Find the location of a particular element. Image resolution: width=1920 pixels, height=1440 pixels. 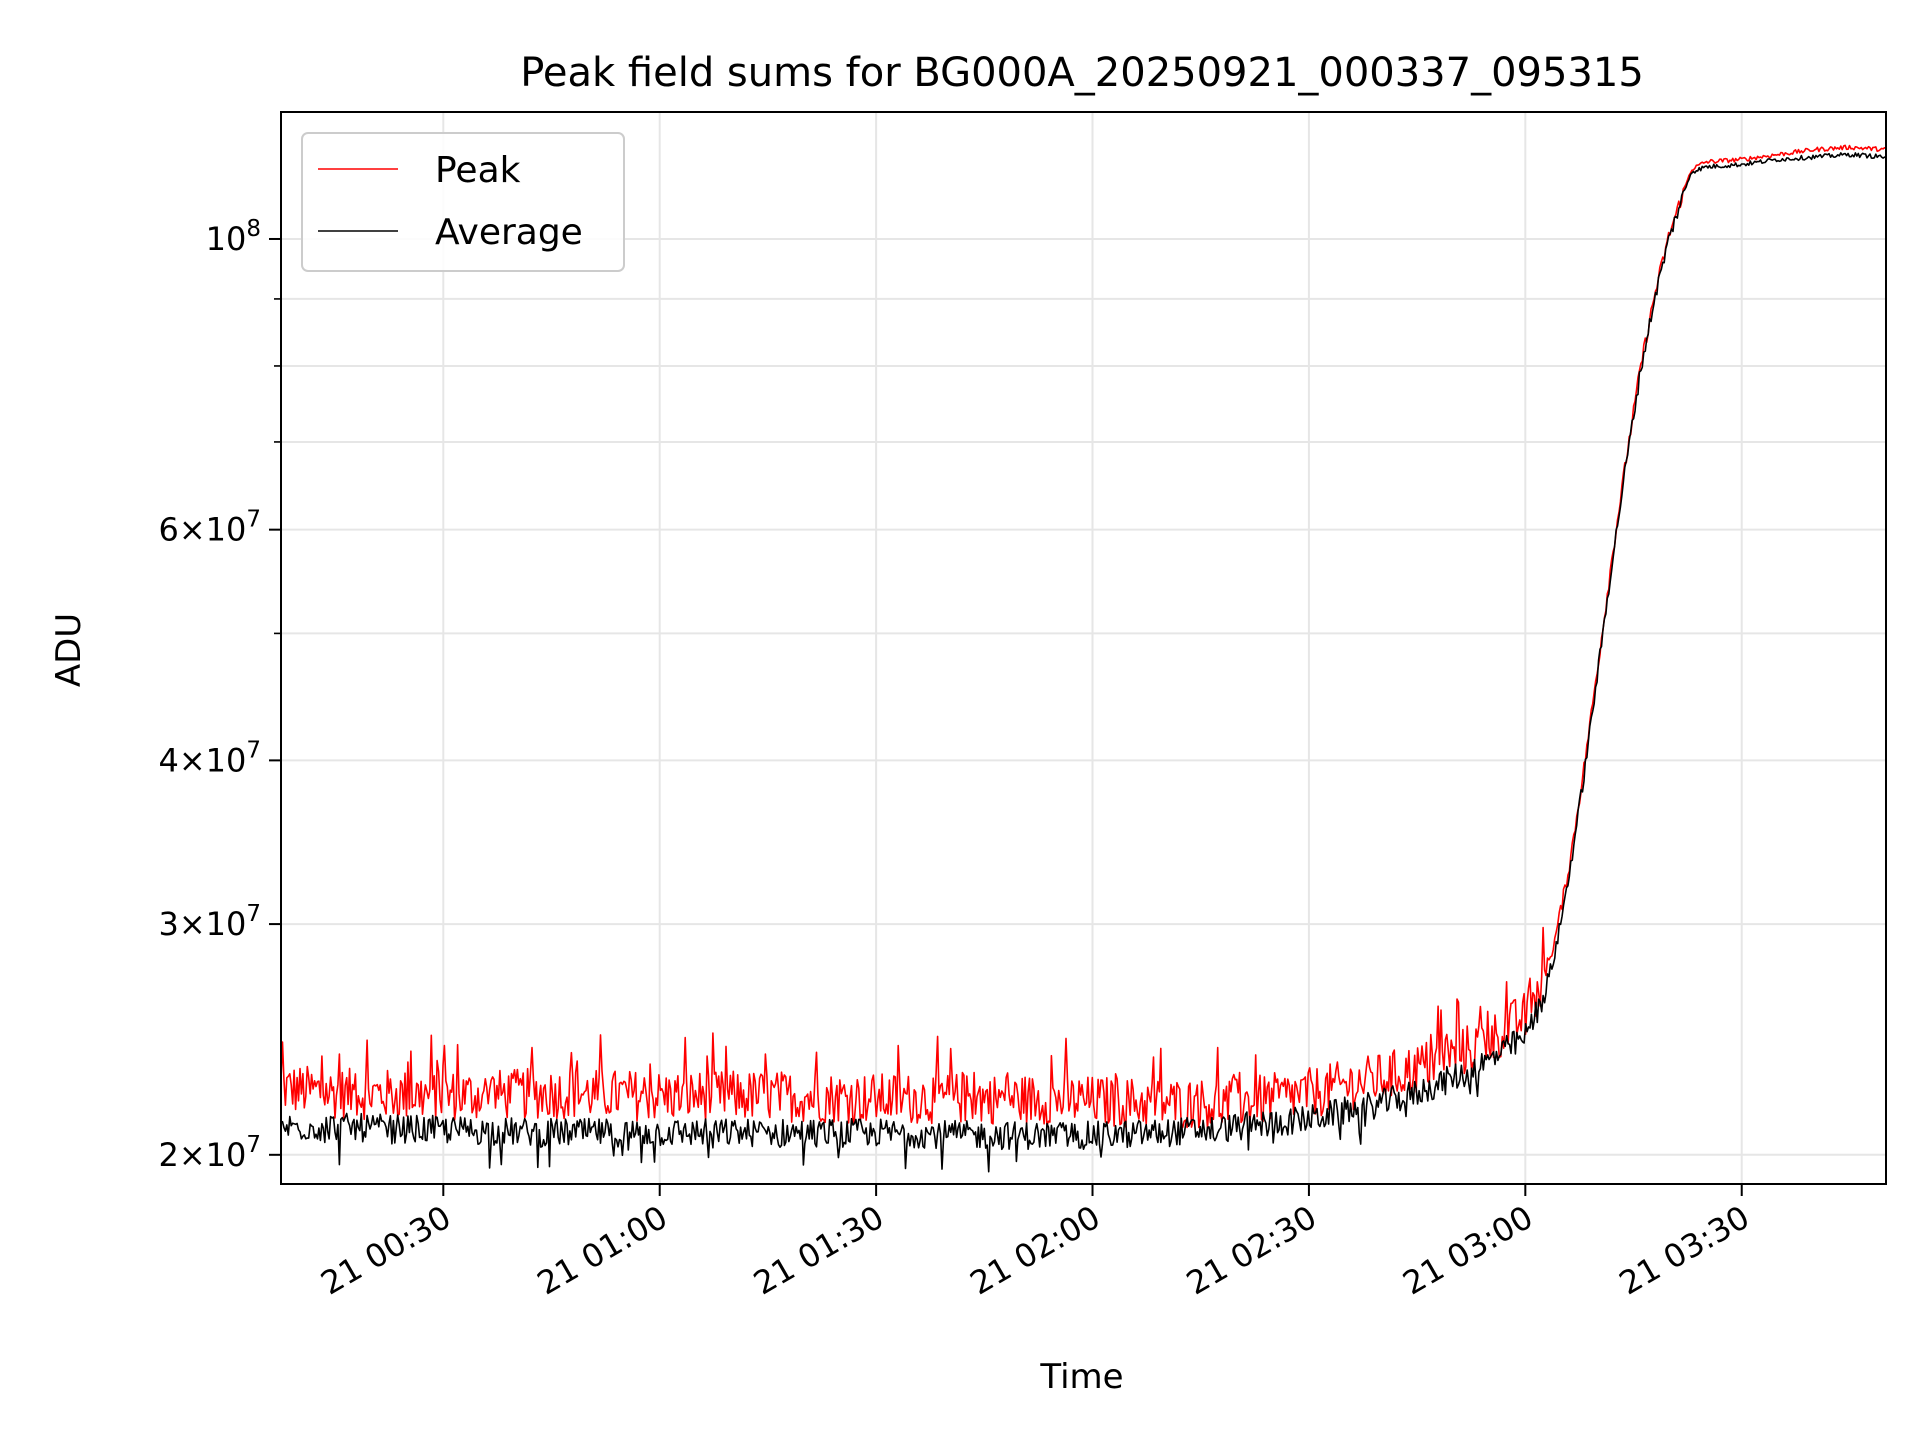

x-tick-label: 21 00:30 is located at coordinates (385, 1250).